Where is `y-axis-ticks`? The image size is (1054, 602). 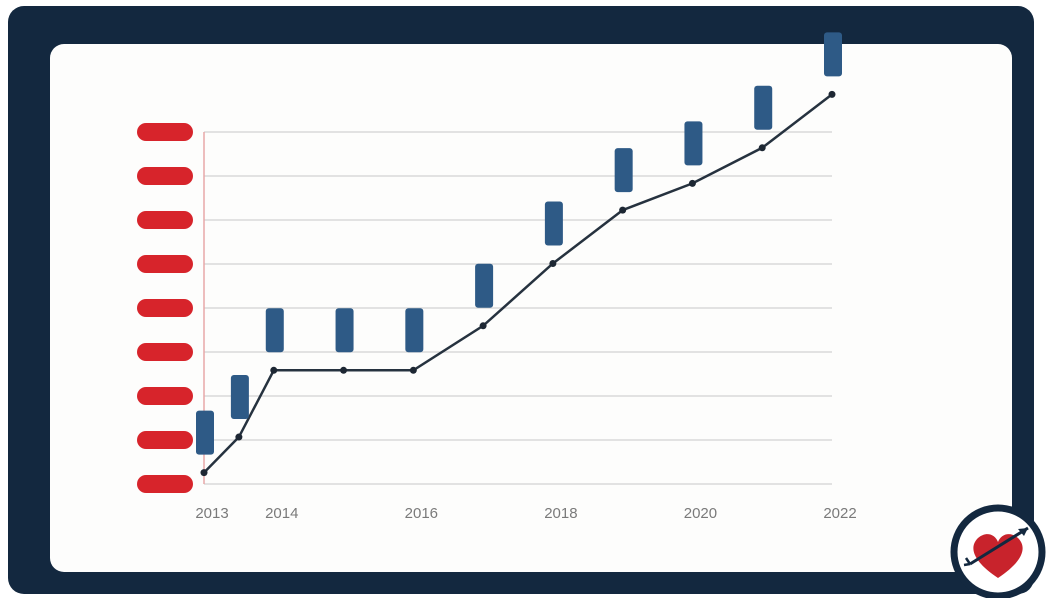
y-axis-ticks is located at coordinates (165, 308).